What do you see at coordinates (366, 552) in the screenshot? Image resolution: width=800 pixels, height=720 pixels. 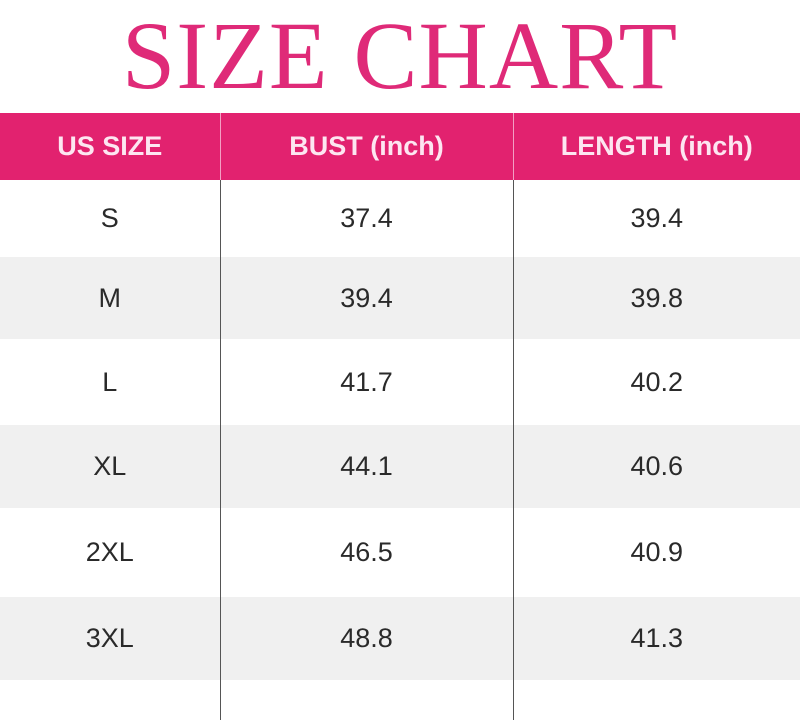 I see `bust-cell: 46.5` at bounding box center [366, 552].